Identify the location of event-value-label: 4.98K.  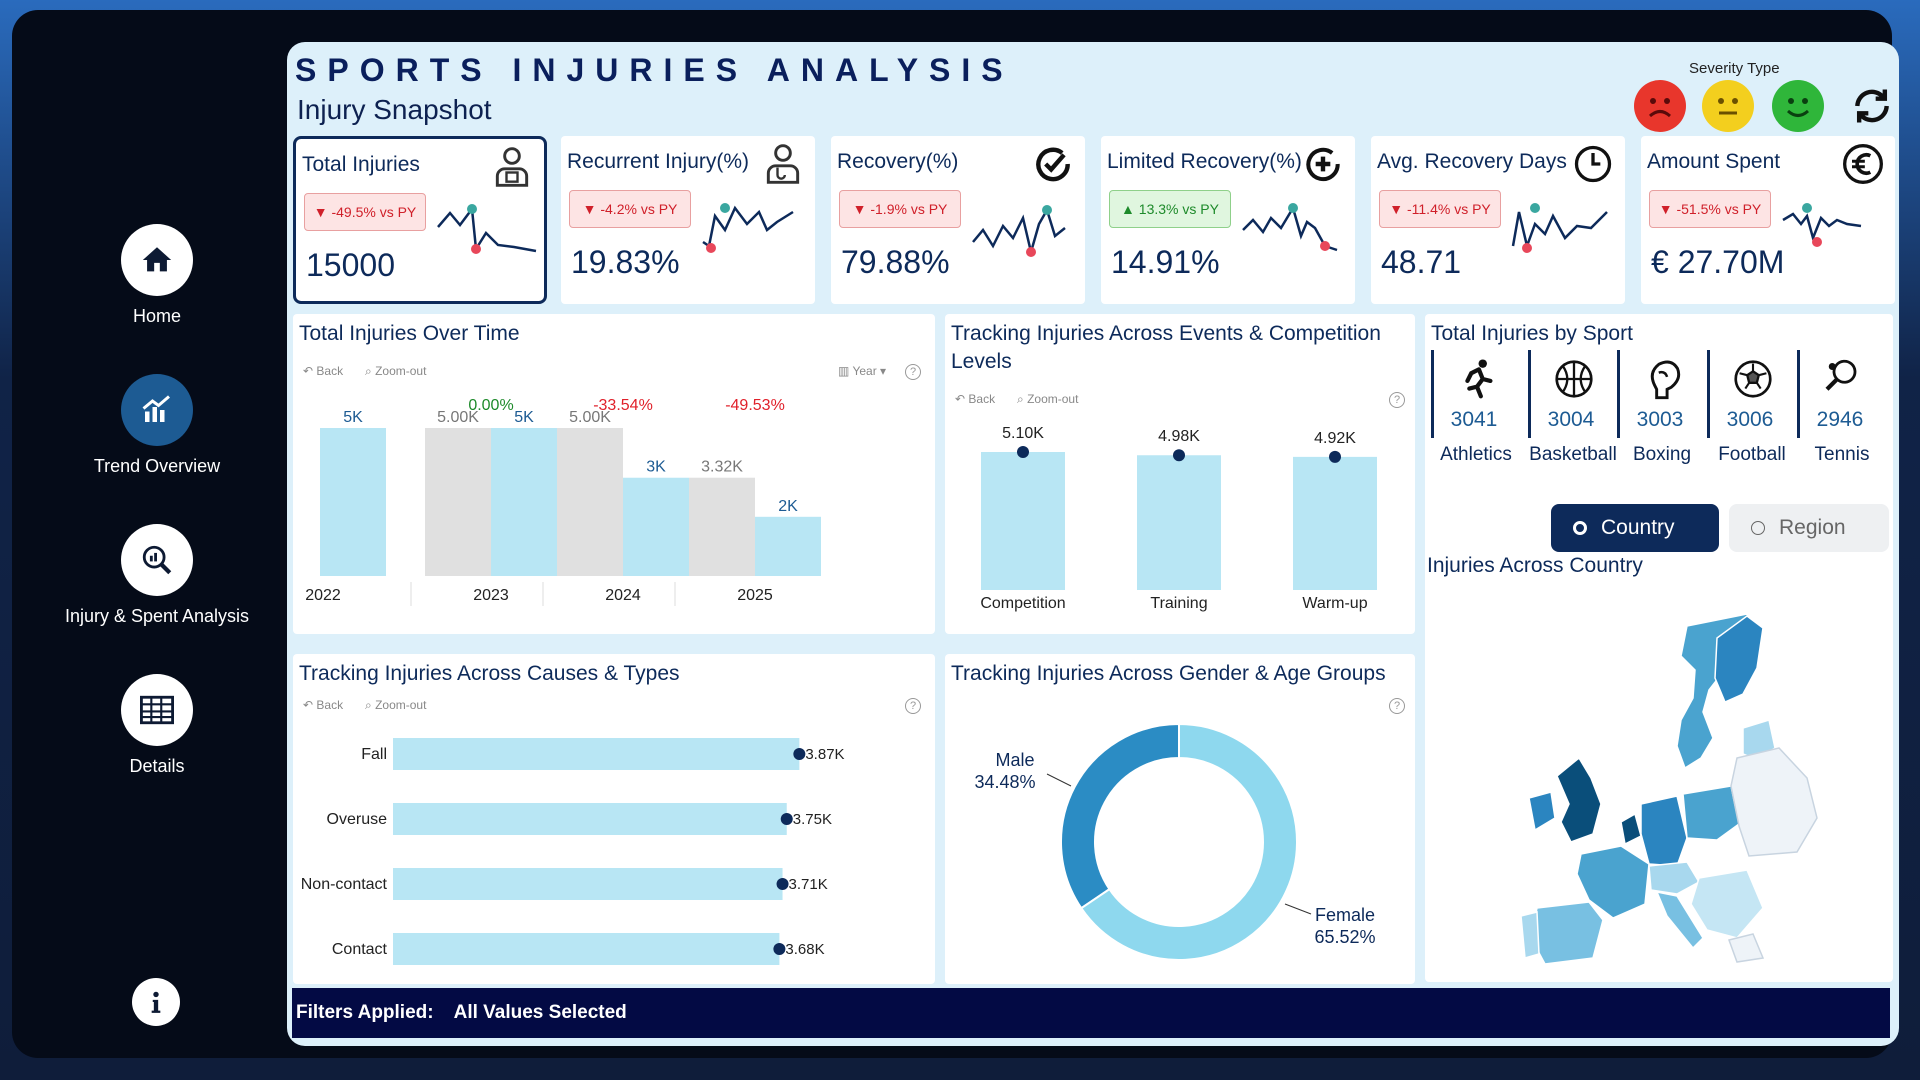
(1179, 436).